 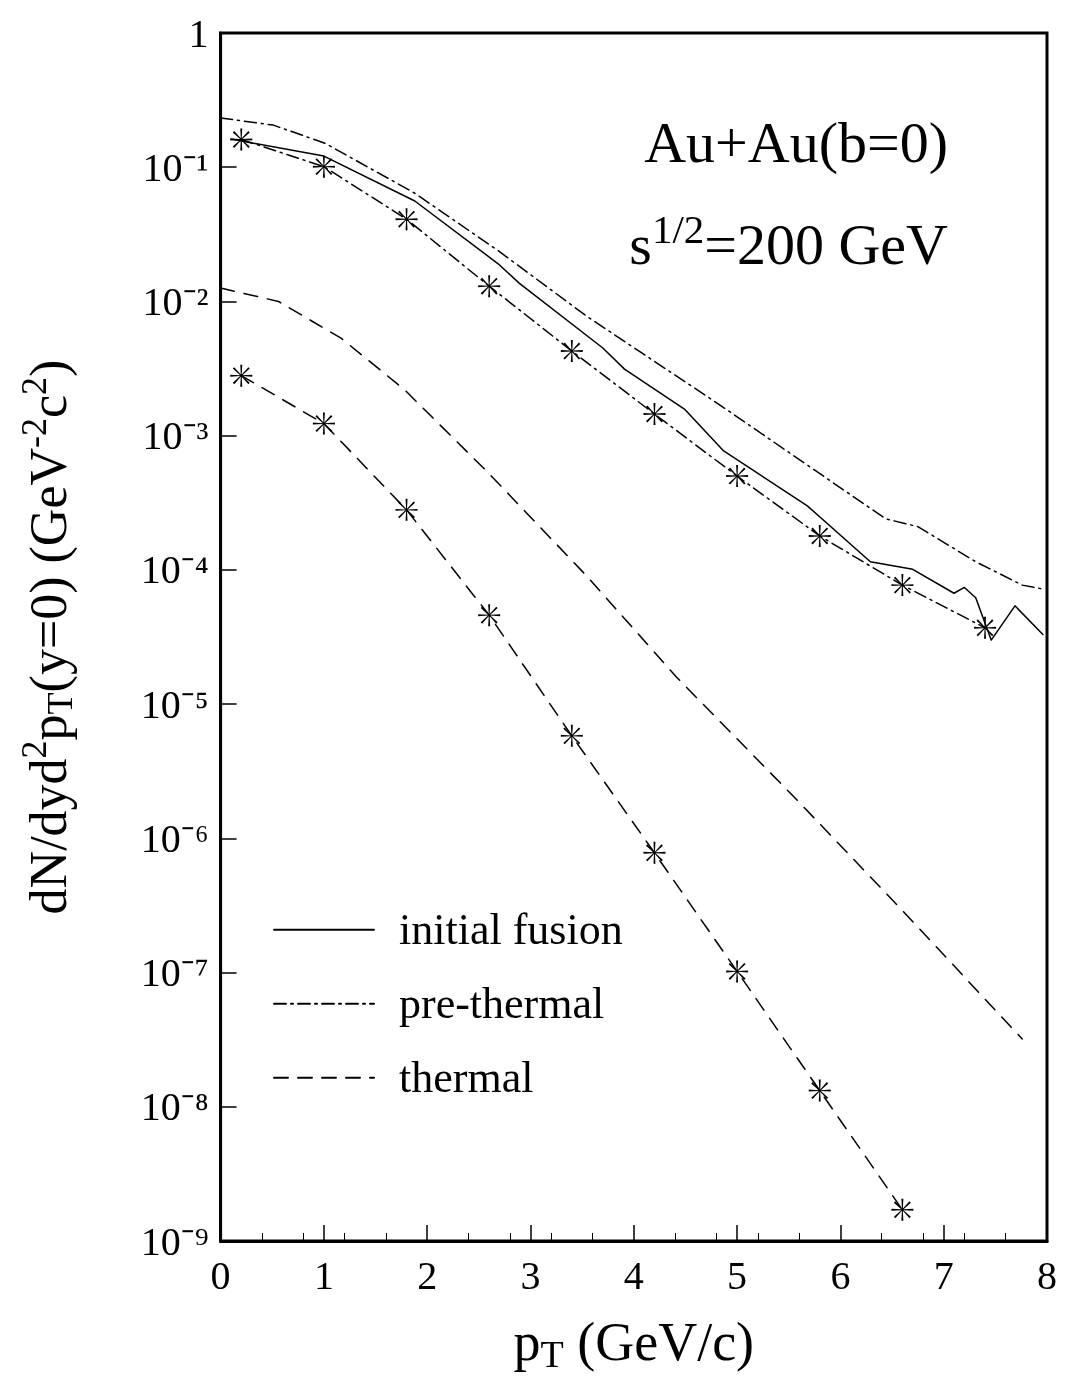 I want to click on annotation: Au+Au(b=0), so click(x=796, y=142).